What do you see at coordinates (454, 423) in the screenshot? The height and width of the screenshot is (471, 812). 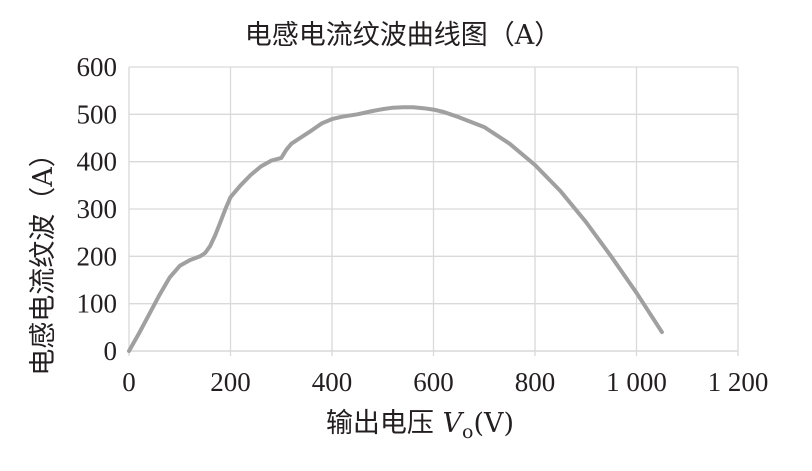 I see `x-axis-label-variable: V` at bounding box center [454, 423].